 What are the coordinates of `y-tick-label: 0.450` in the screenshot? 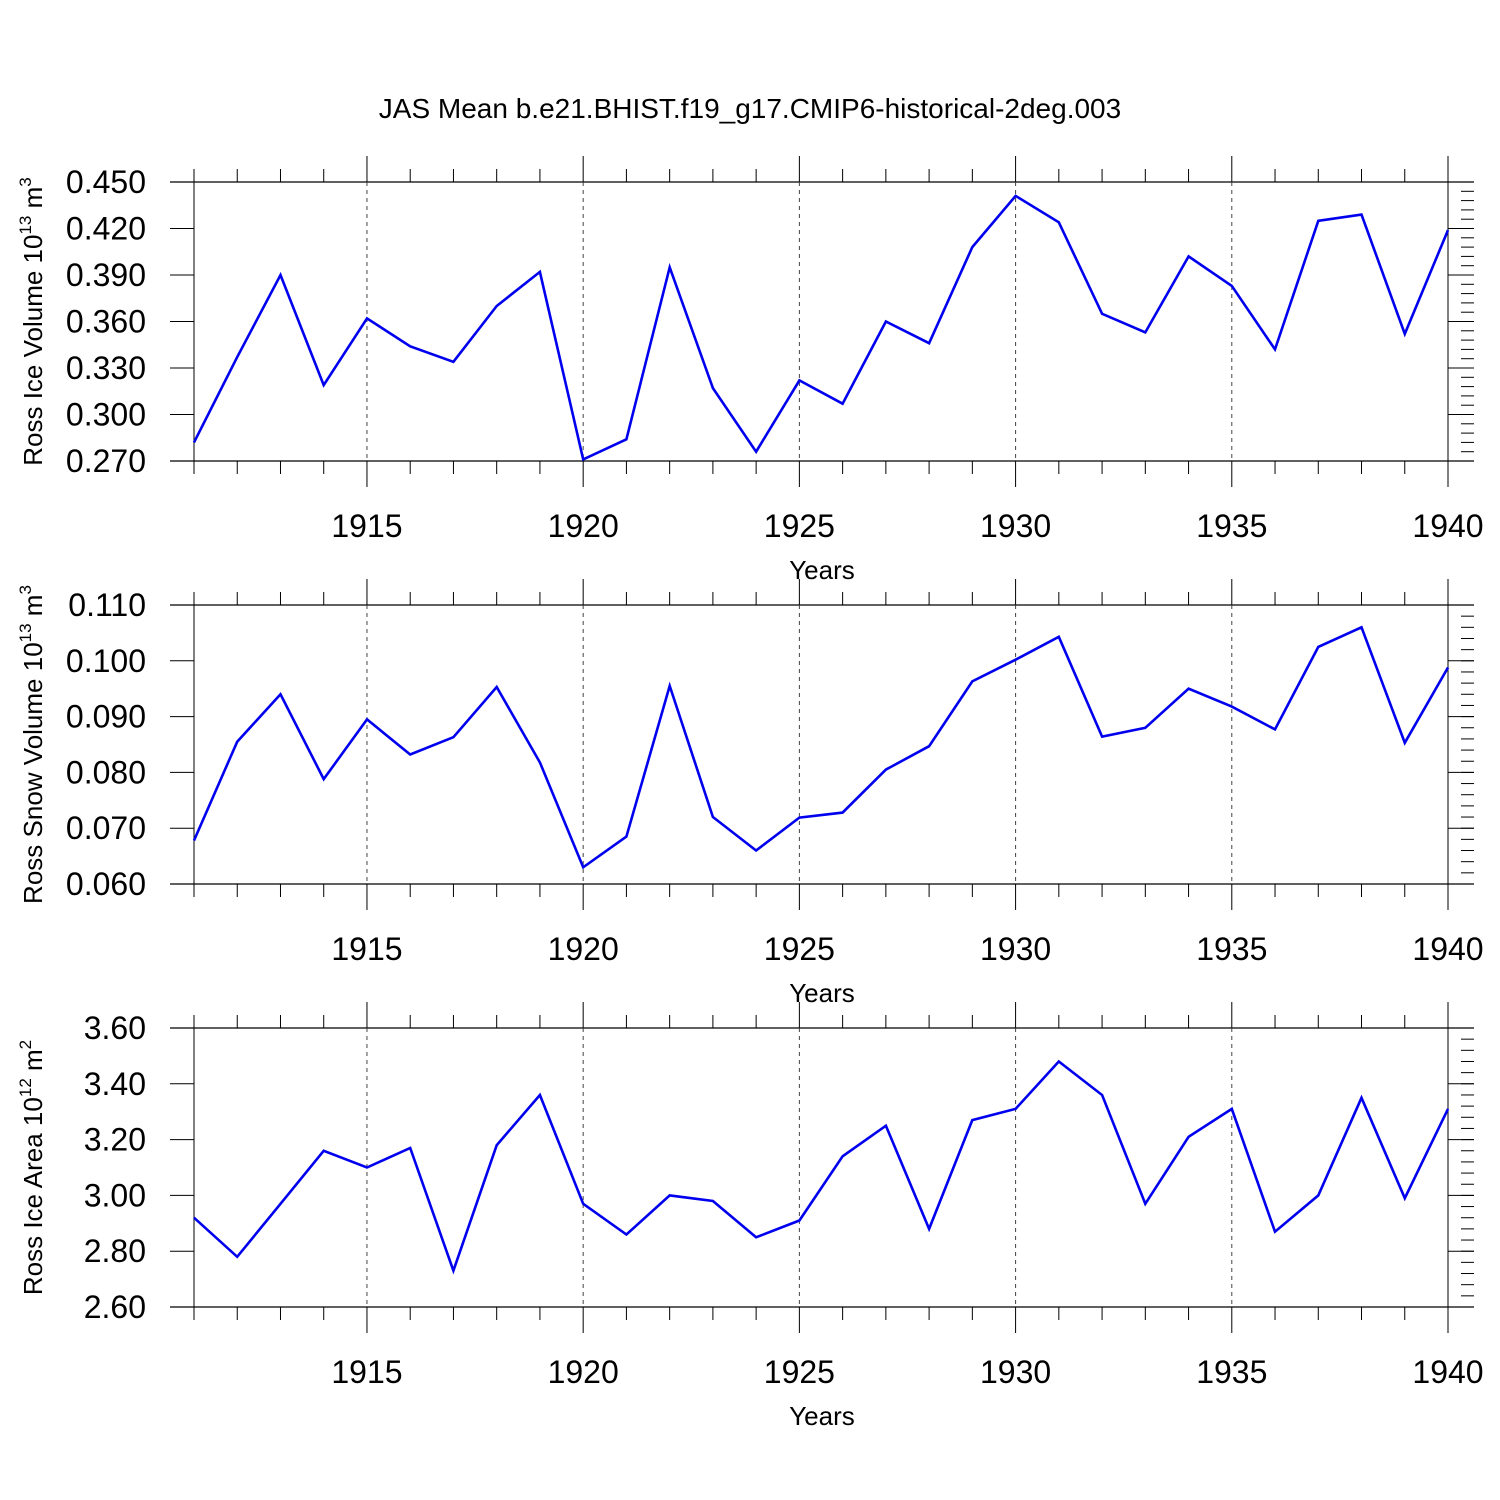 It's located at (106, 182).